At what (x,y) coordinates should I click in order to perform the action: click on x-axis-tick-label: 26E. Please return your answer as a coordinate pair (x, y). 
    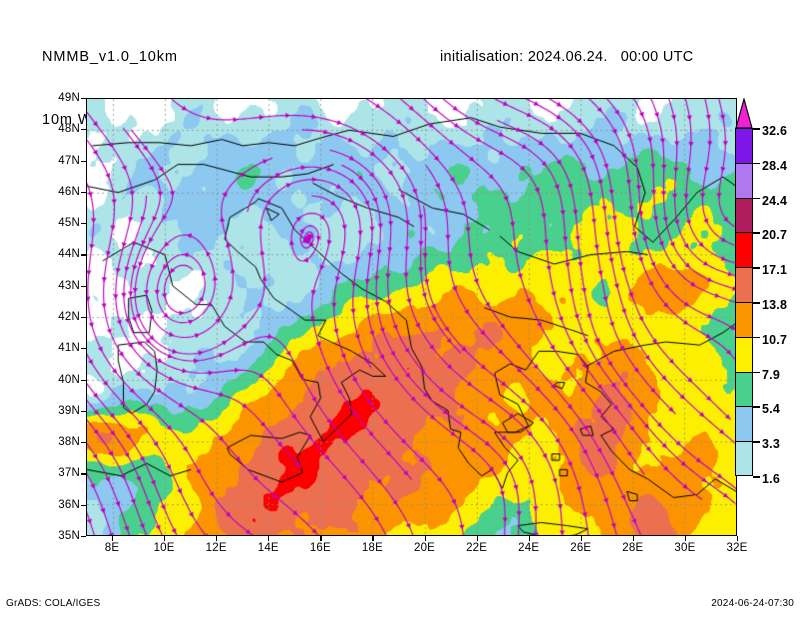
    Looking at the image, I should click on (581, 548).